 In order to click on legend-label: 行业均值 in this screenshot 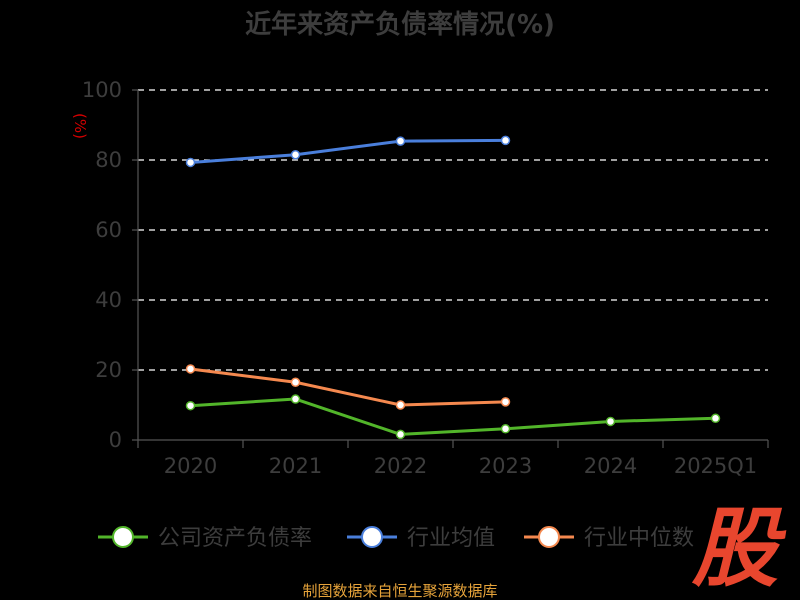, I will do `click(451, 538)`.